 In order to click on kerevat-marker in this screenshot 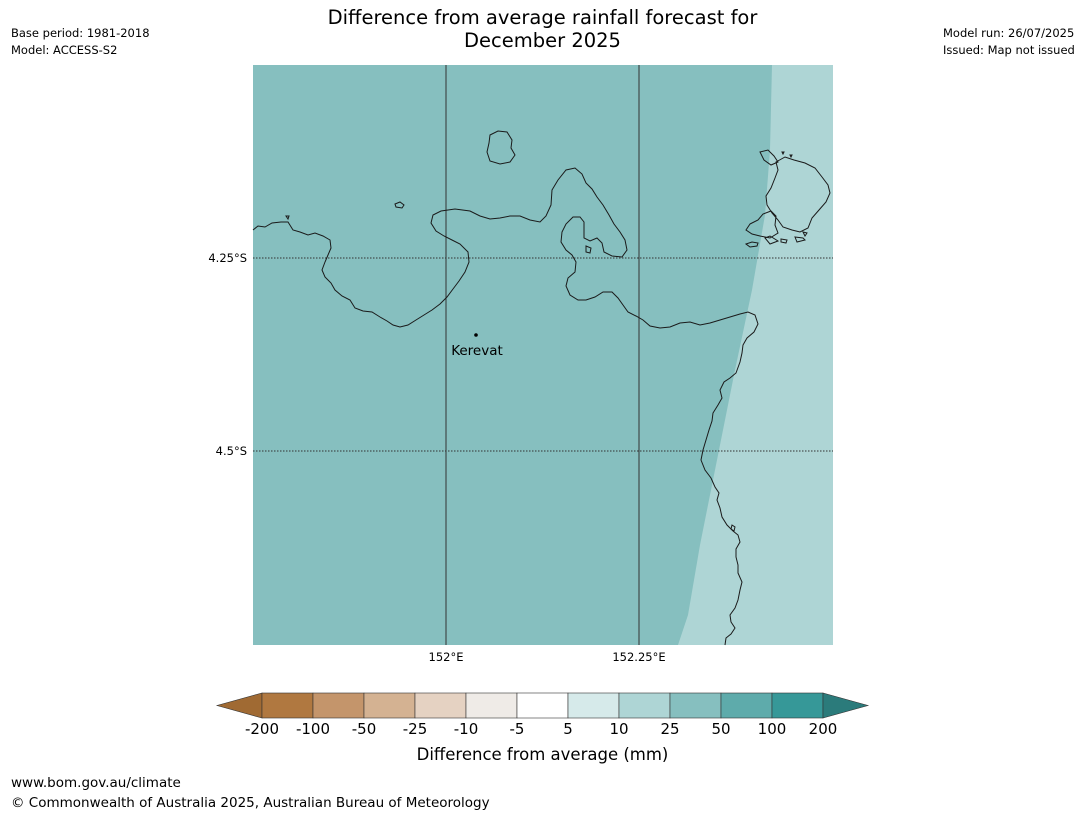, I will do `click(476, 335)`.